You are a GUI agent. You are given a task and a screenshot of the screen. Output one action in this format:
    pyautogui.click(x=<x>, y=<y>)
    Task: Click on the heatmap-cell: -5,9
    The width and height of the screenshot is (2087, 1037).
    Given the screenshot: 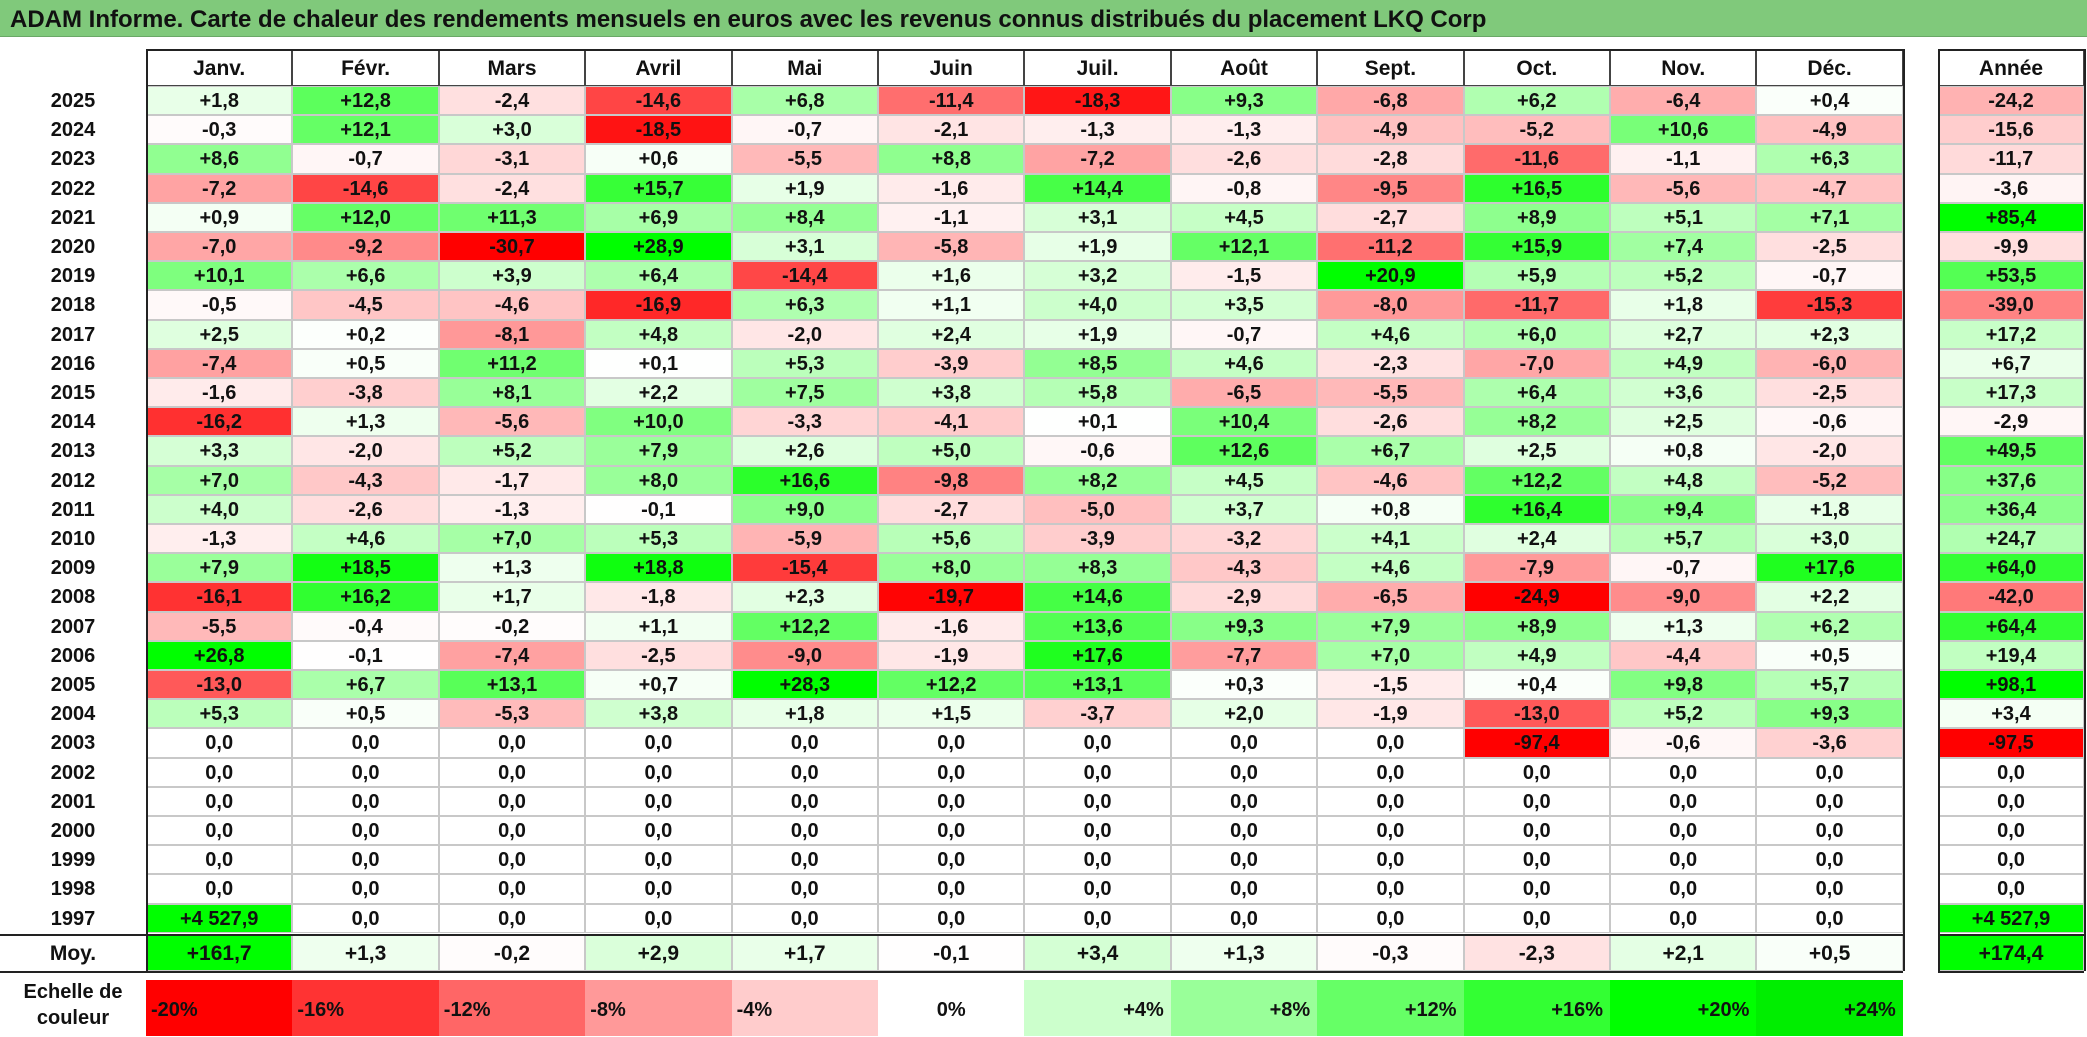 What is the action you would take?
    pyautogui.click(x=804, y=539)
    